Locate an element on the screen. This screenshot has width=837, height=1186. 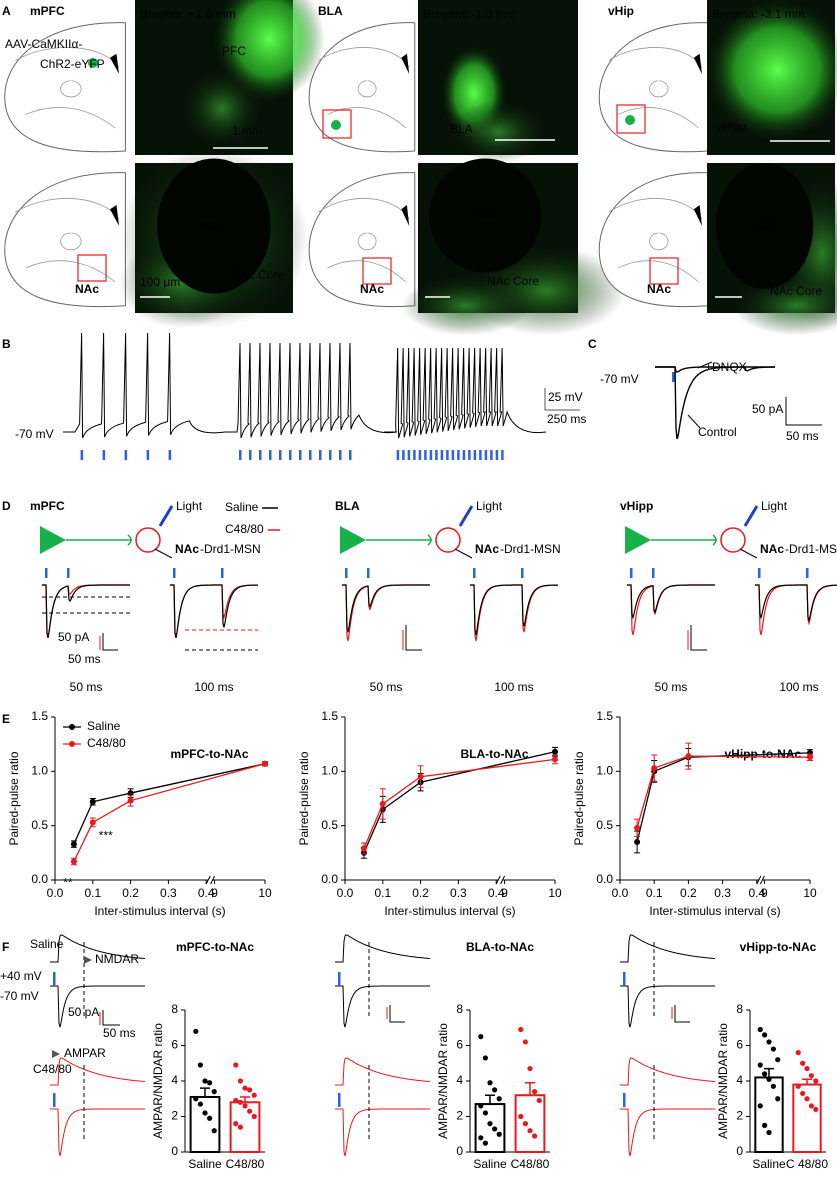
virus-label: AAV-CaMKIIα- is located at coordinates (43, 44).